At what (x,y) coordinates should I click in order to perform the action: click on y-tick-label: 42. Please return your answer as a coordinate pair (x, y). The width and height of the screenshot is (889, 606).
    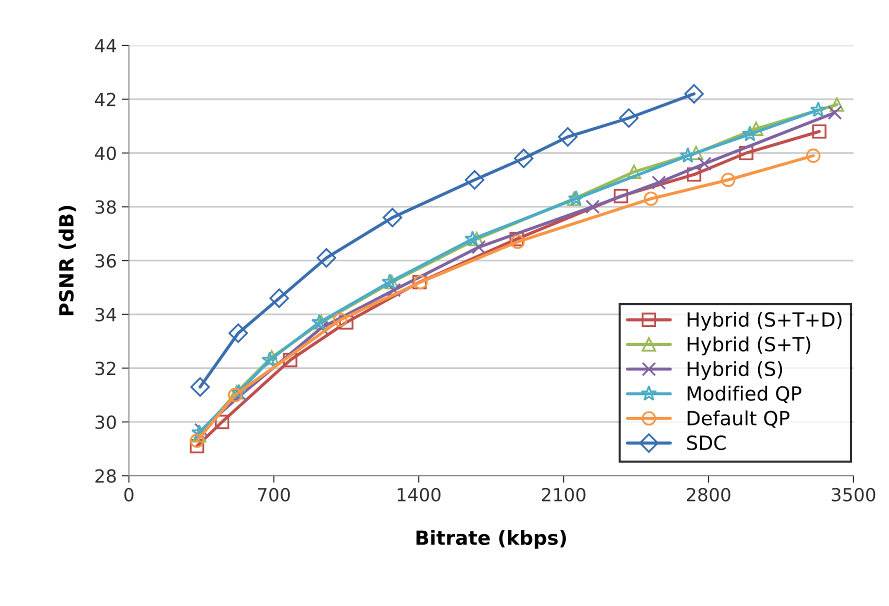
    Looking at the image, I should click on (105, 99).